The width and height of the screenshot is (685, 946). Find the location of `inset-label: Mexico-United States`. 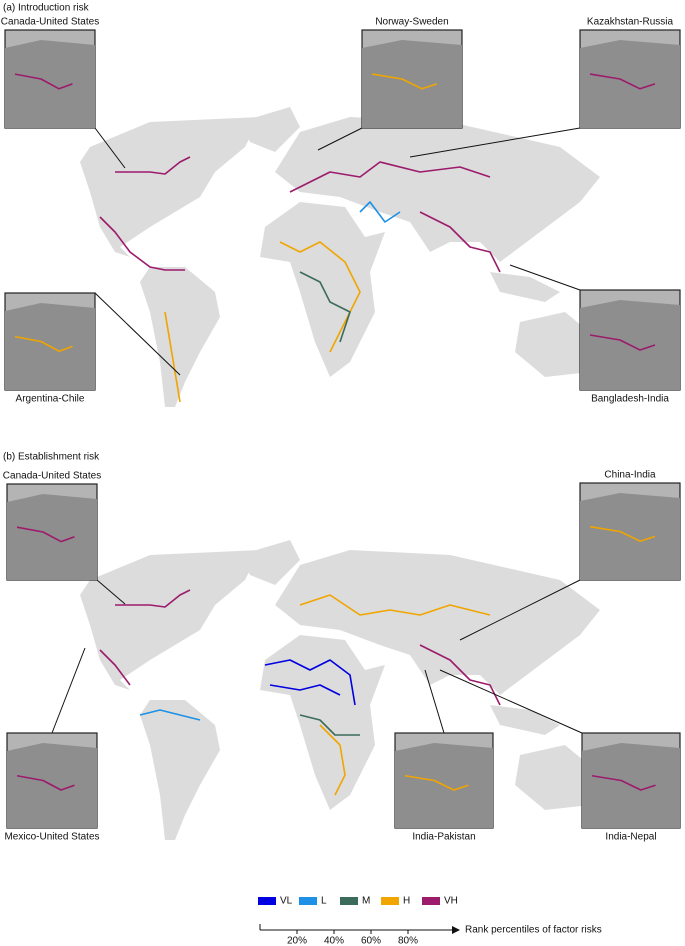

inset-label: Mexico-United States is located at coordinates (51, 837).